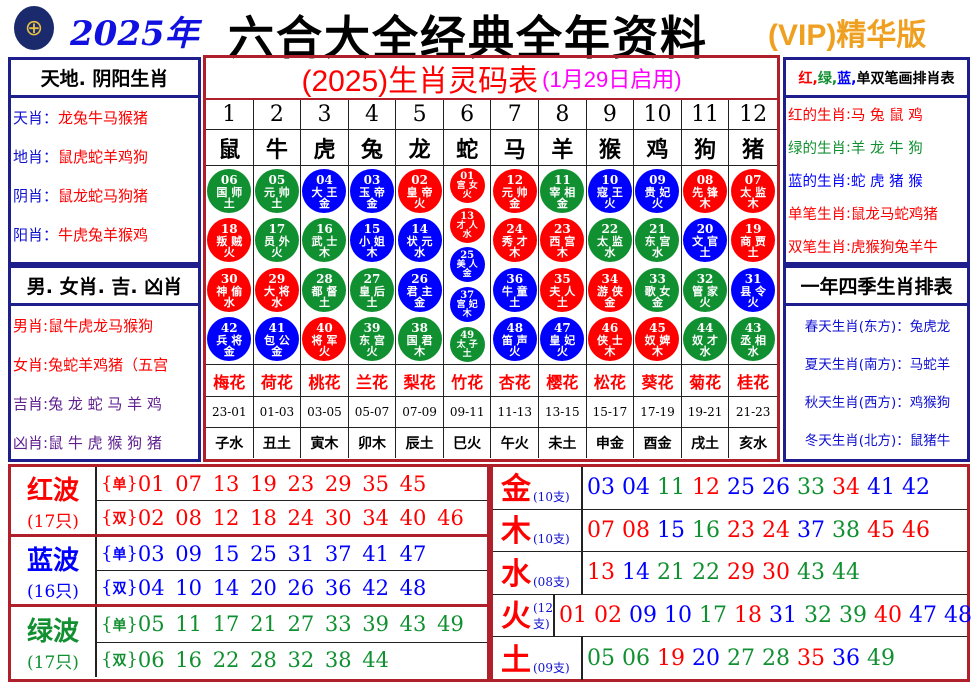 The width and height of the screenshot is (975, 686). What do you see at coordinates (419, 341) in the screenshot?
I see `ball-title: 国 君` at bounding box center [419, 341].